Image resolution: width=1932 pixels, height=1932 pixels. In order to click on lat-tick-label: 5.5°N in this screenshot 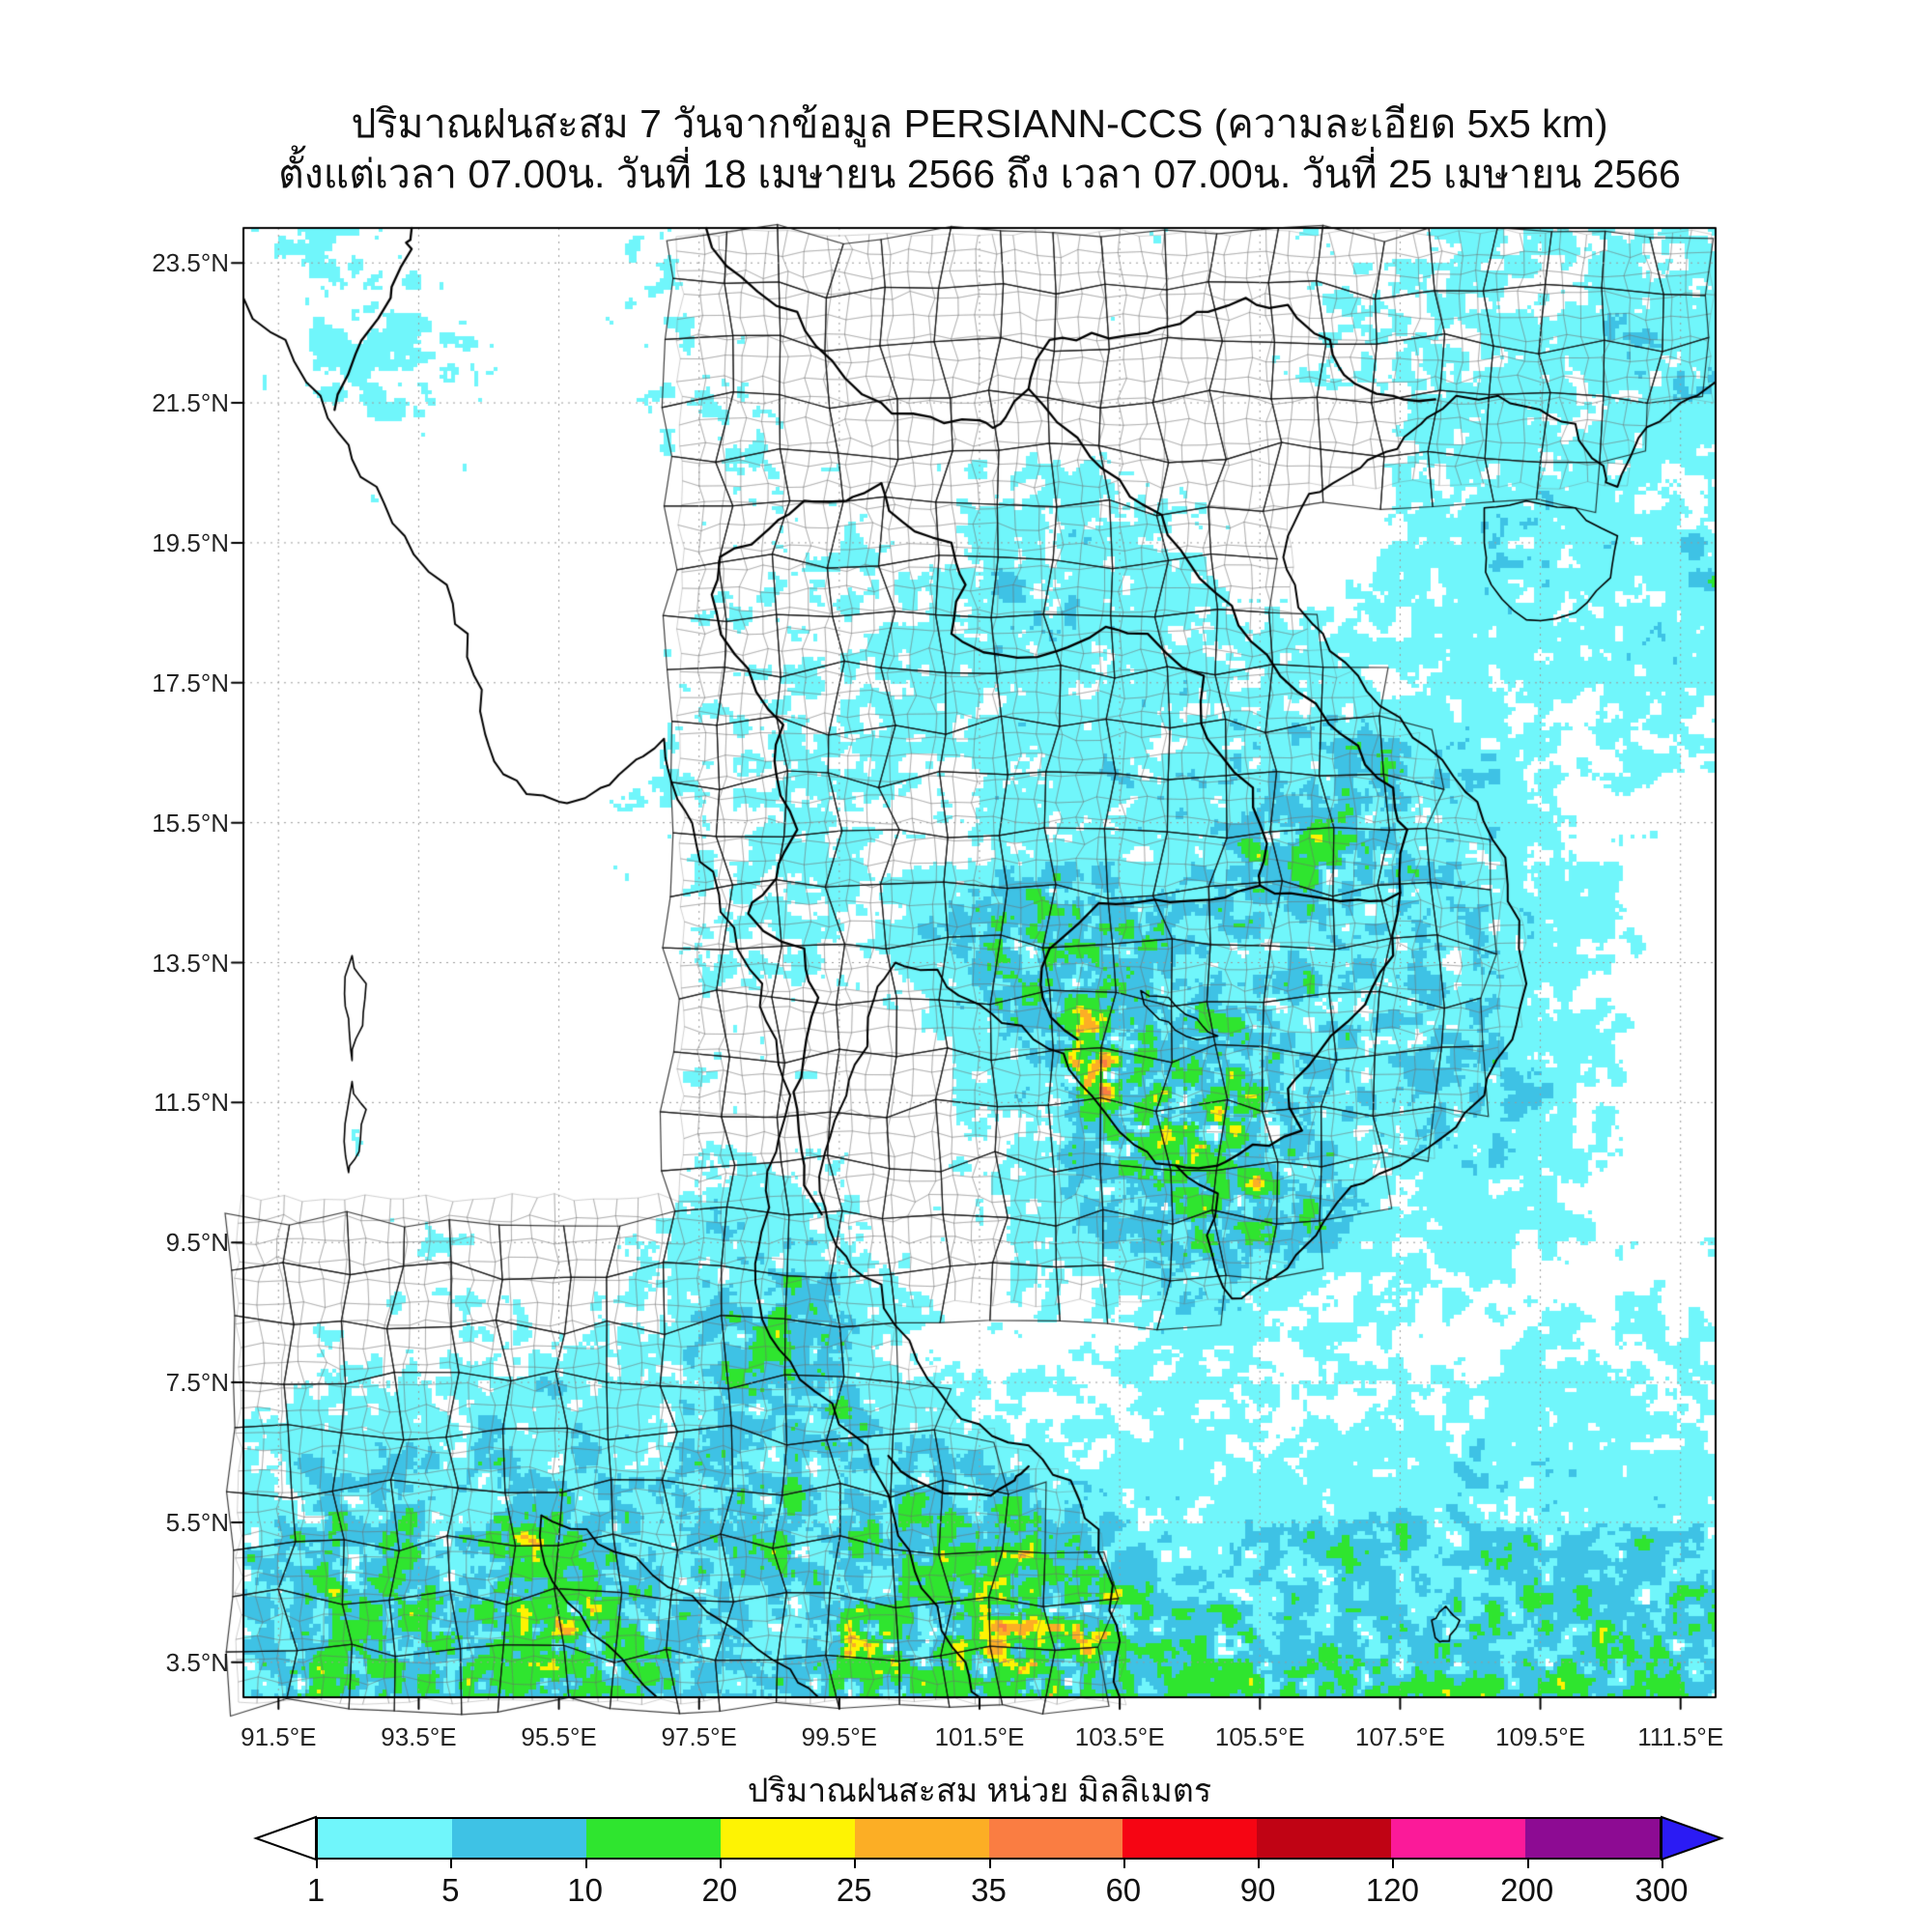, I will do `click(197, 1522)`.